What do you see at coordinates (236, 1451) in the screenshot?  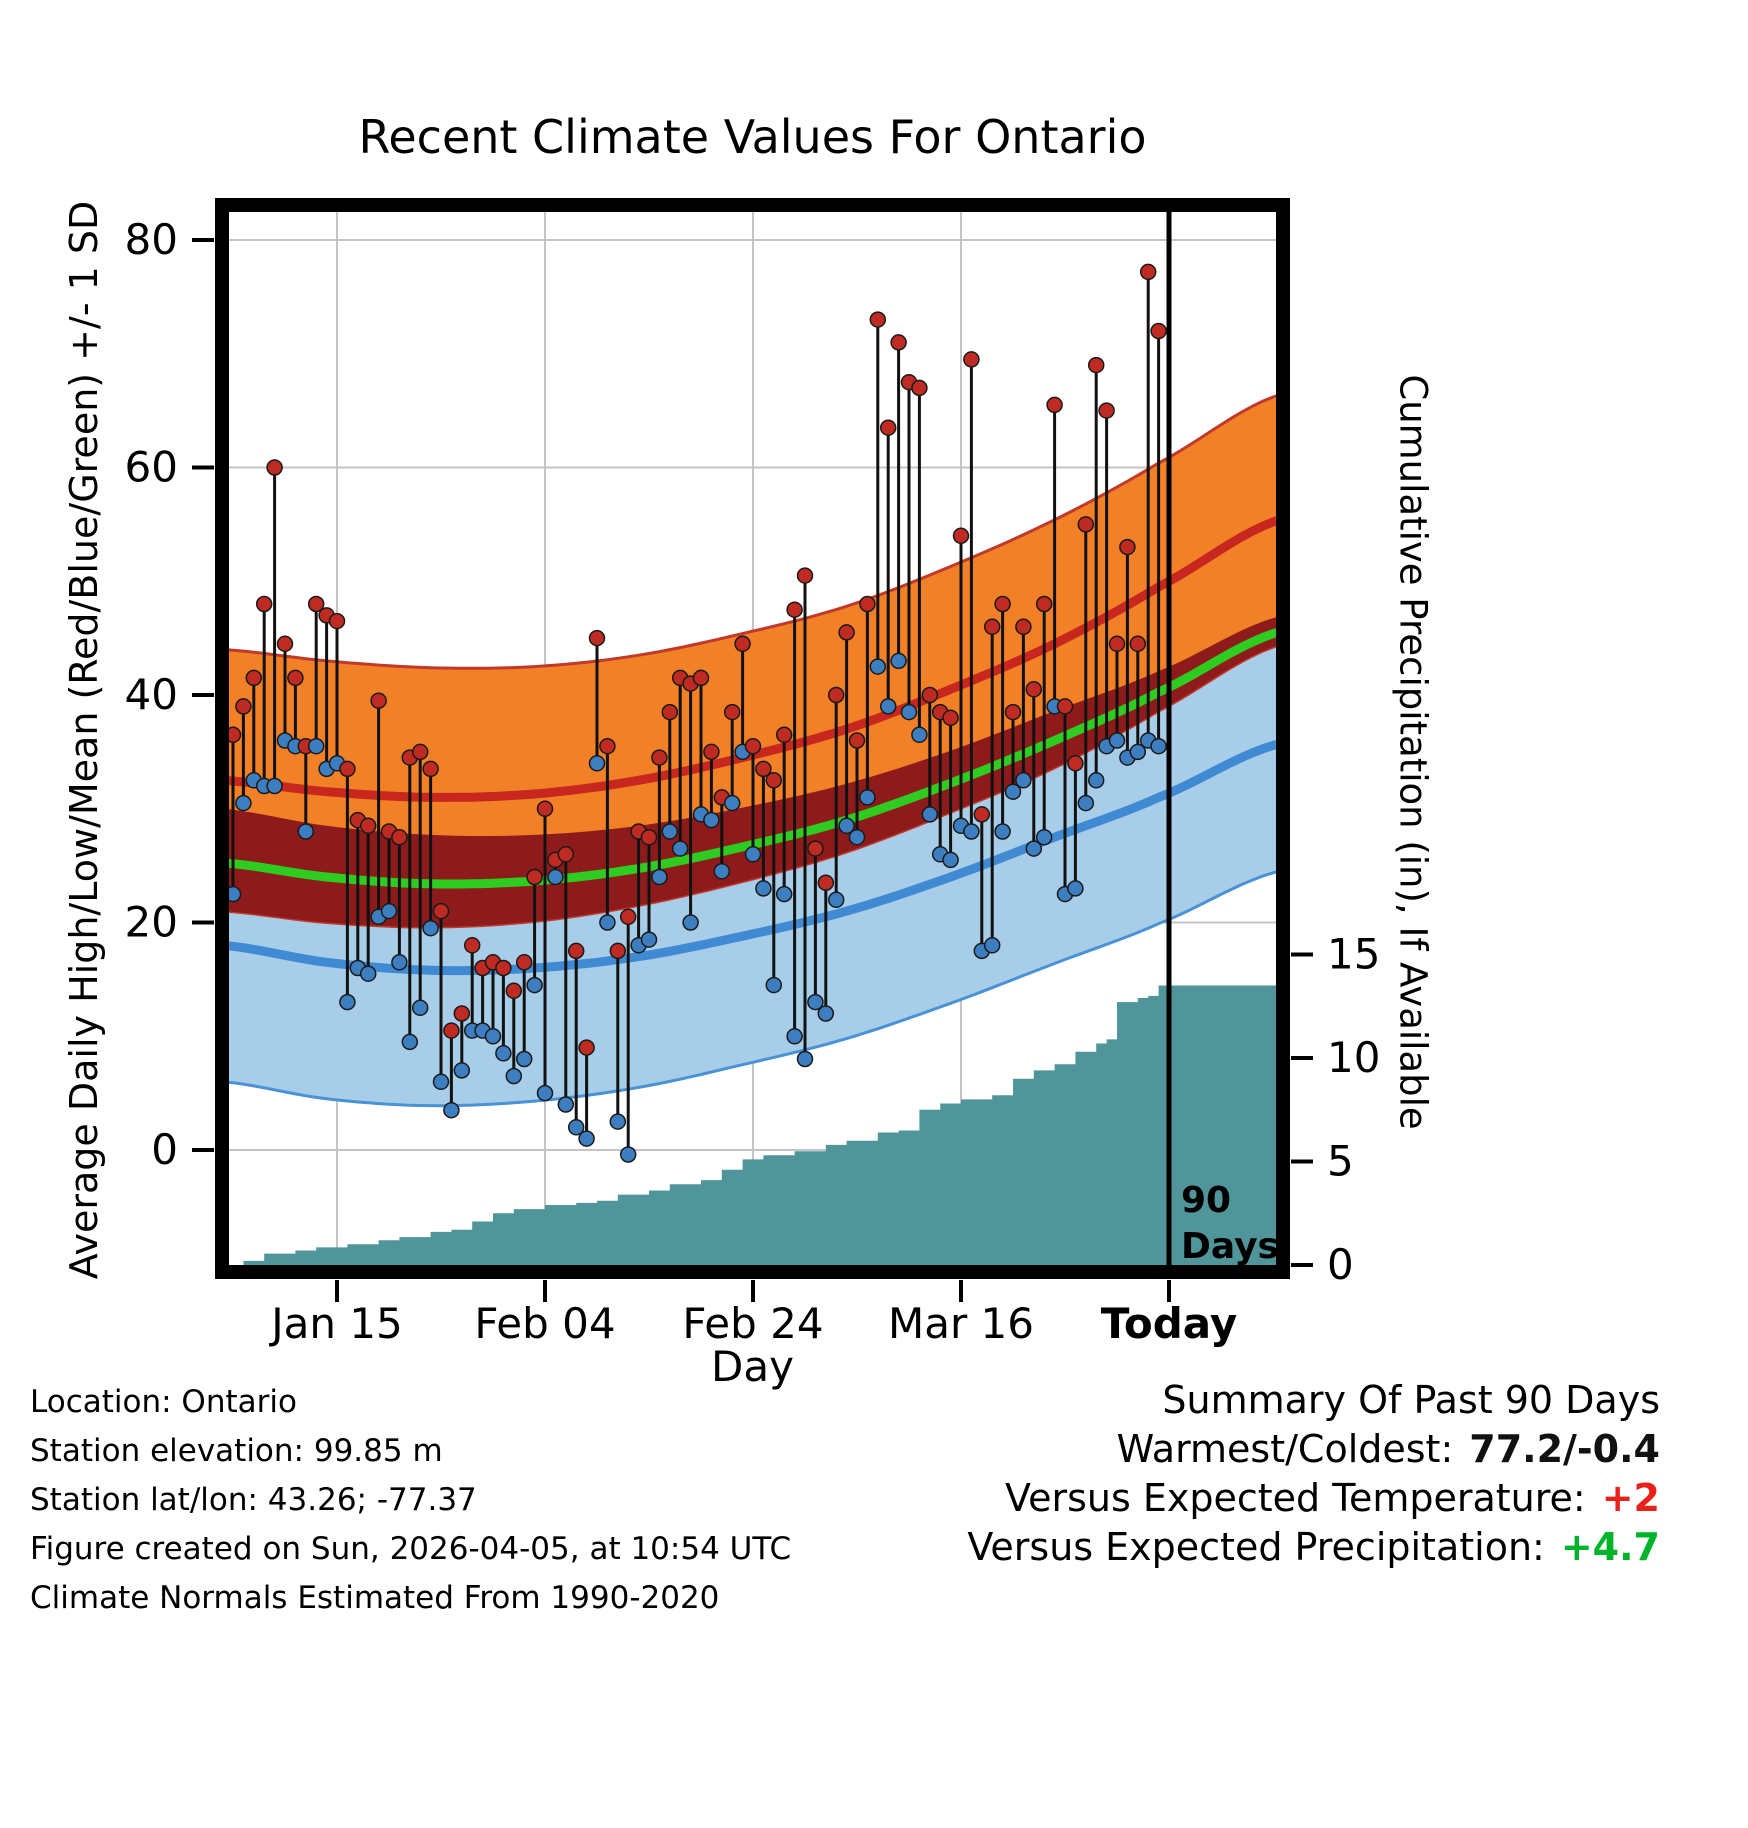 I see `footer-line-elevation: Station elevation: 99.85 m` at bounding box center [236, 1451].